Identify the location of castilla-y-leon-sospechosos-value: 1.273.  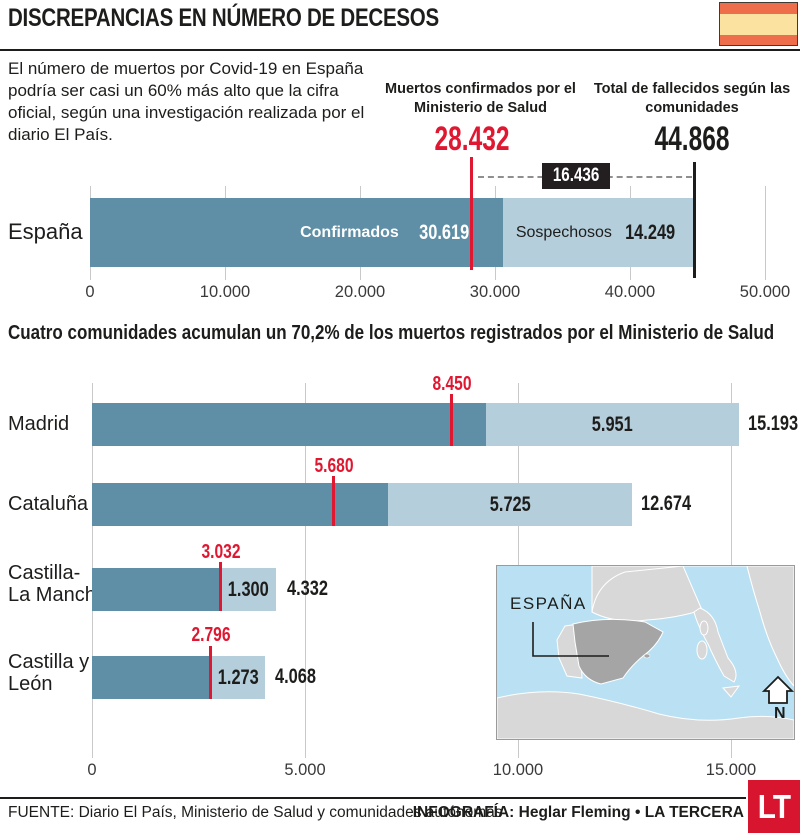
(238, 677).